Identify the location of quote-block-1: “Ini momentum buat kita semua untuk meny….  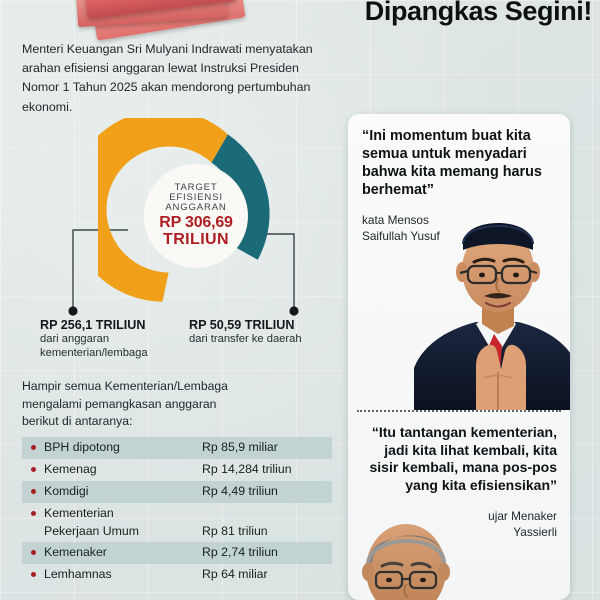
(459, 179).